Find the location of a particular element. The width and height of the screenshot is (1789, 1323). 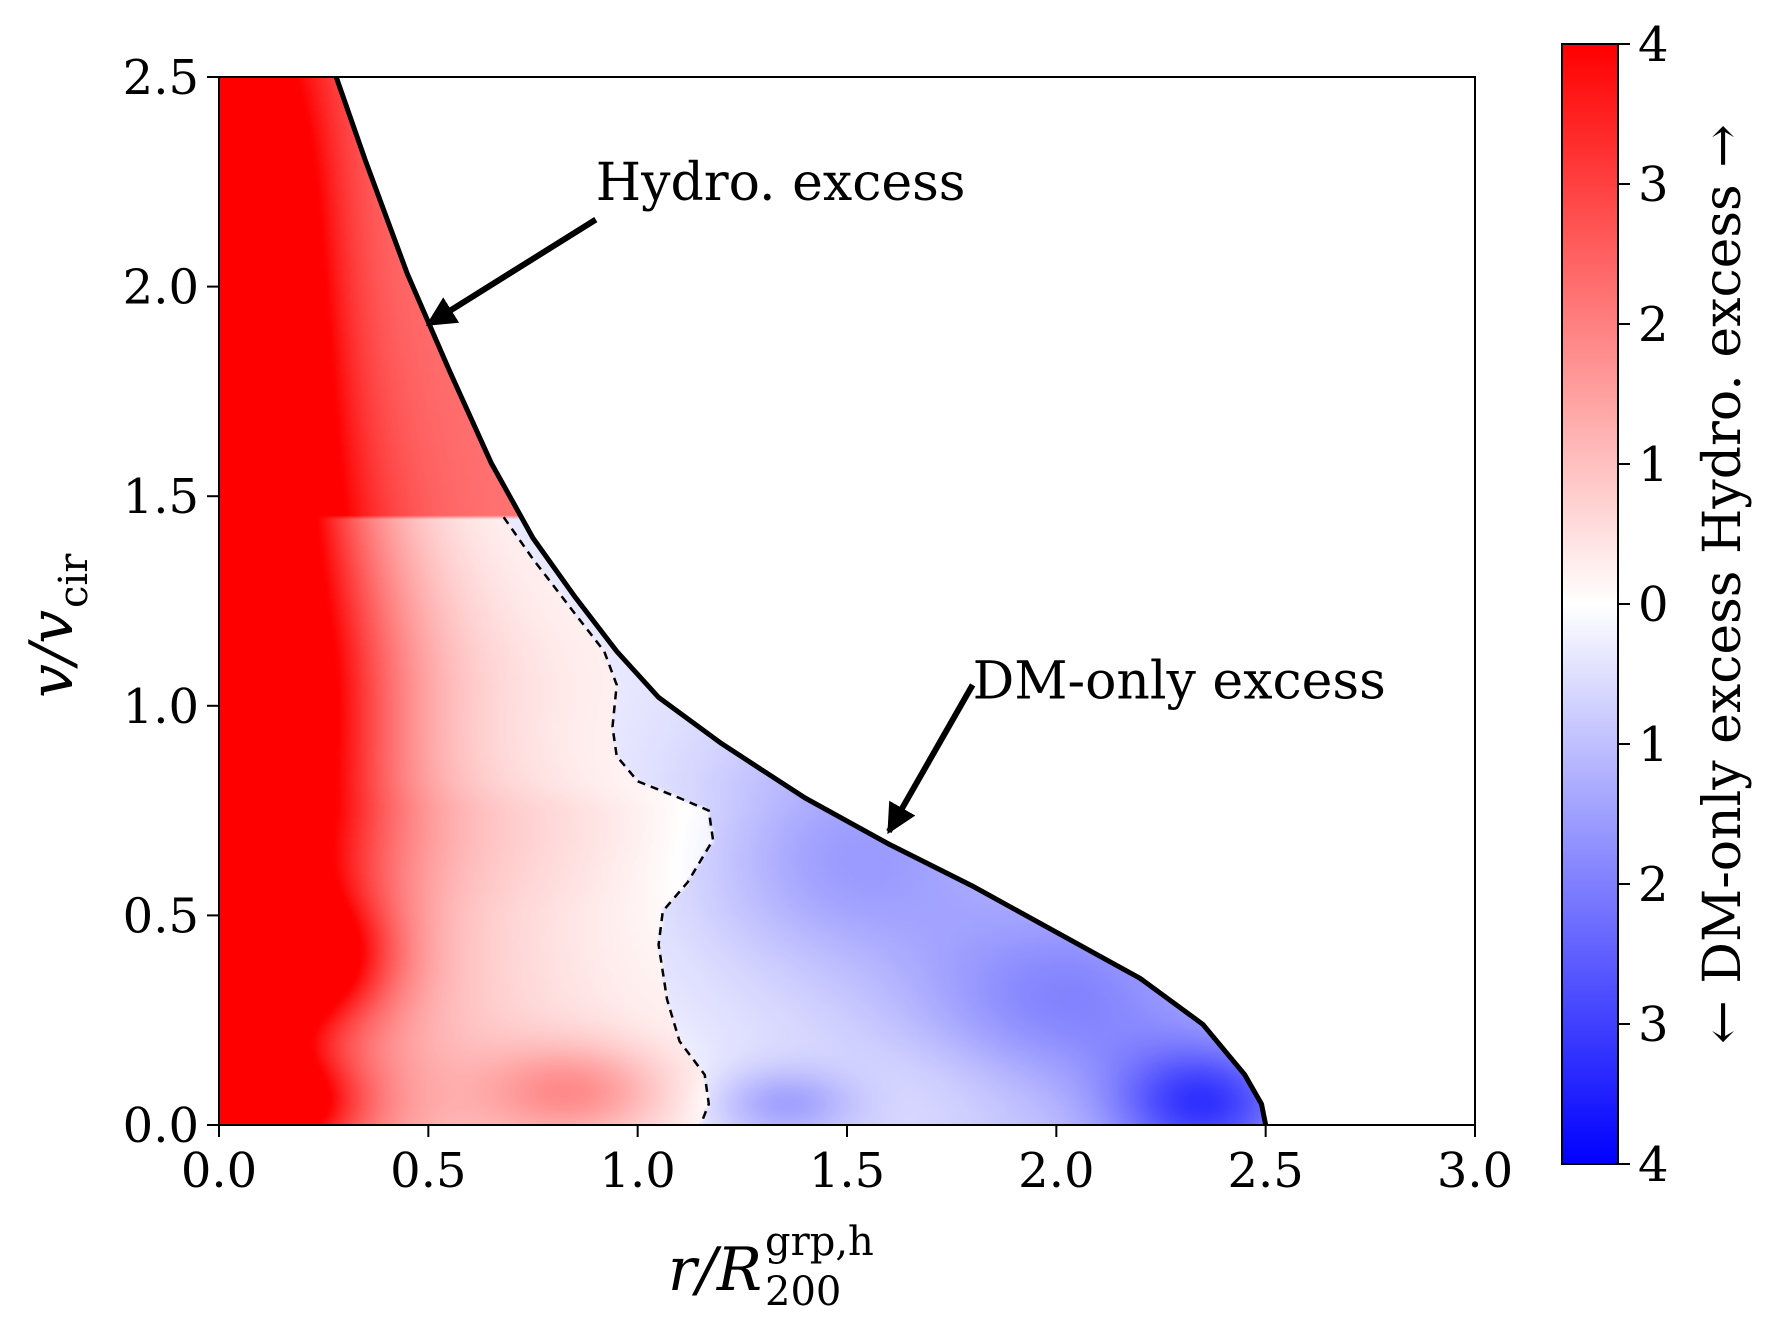

x-tick-label: 2.5 is located at coordinates (1265, 1171).